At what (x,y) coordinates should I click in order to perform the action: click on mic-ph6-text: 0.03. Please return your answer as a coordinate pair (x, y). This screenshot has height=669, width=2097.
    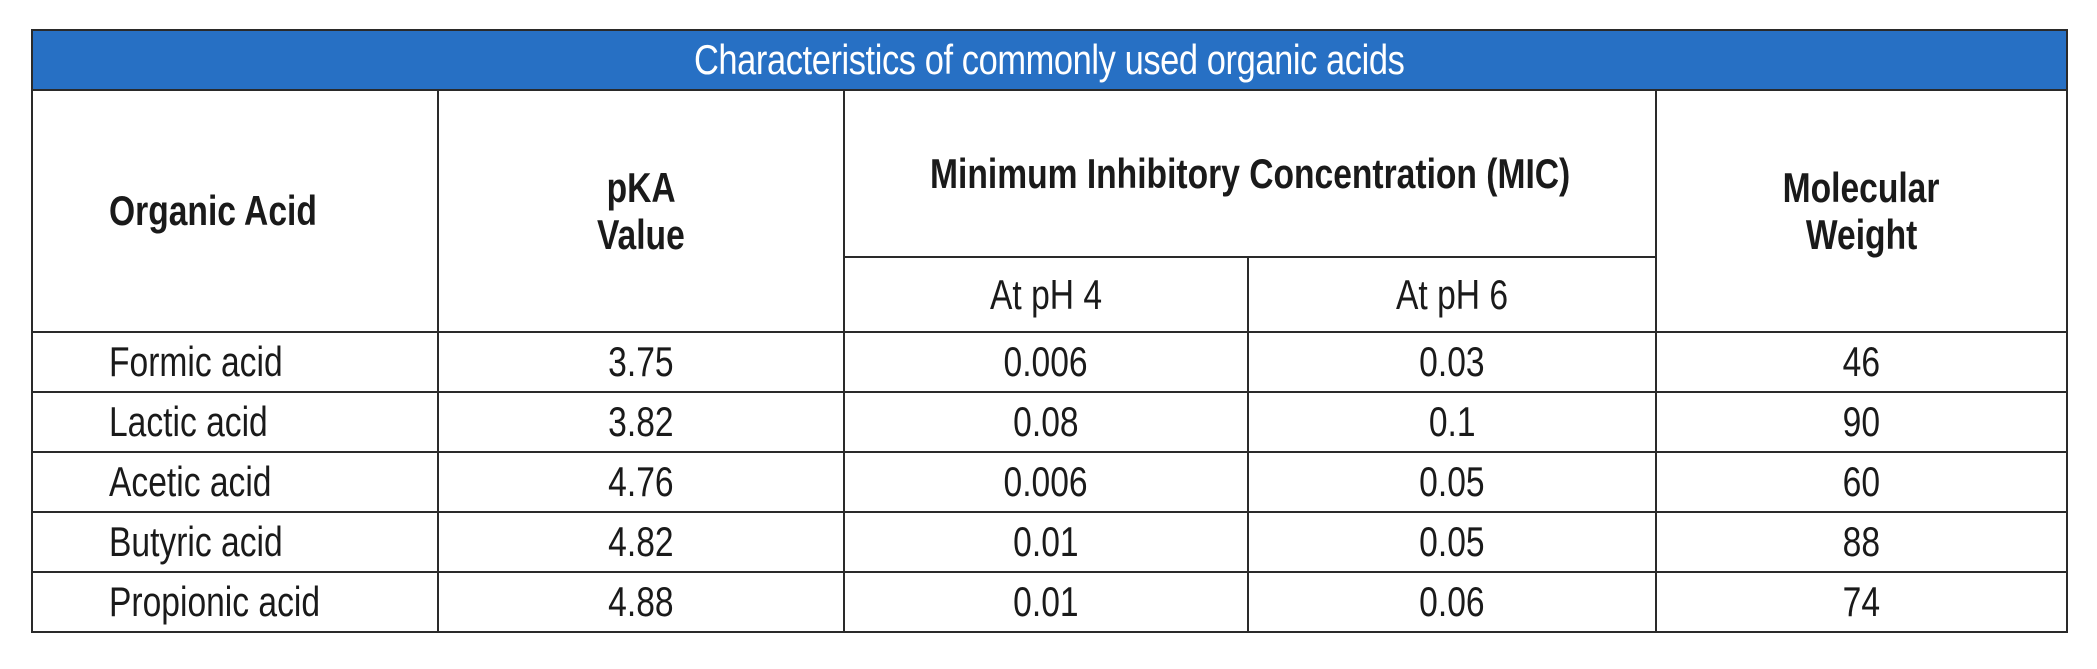
    Looking at the image, I should click on (1452, 361).